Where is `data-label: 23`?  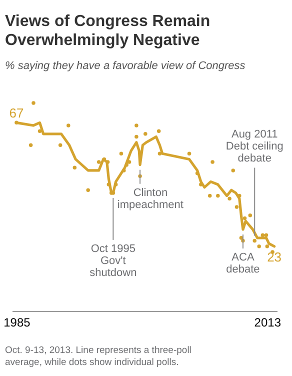
data-label: 23 is located at coordinates (274, 256).